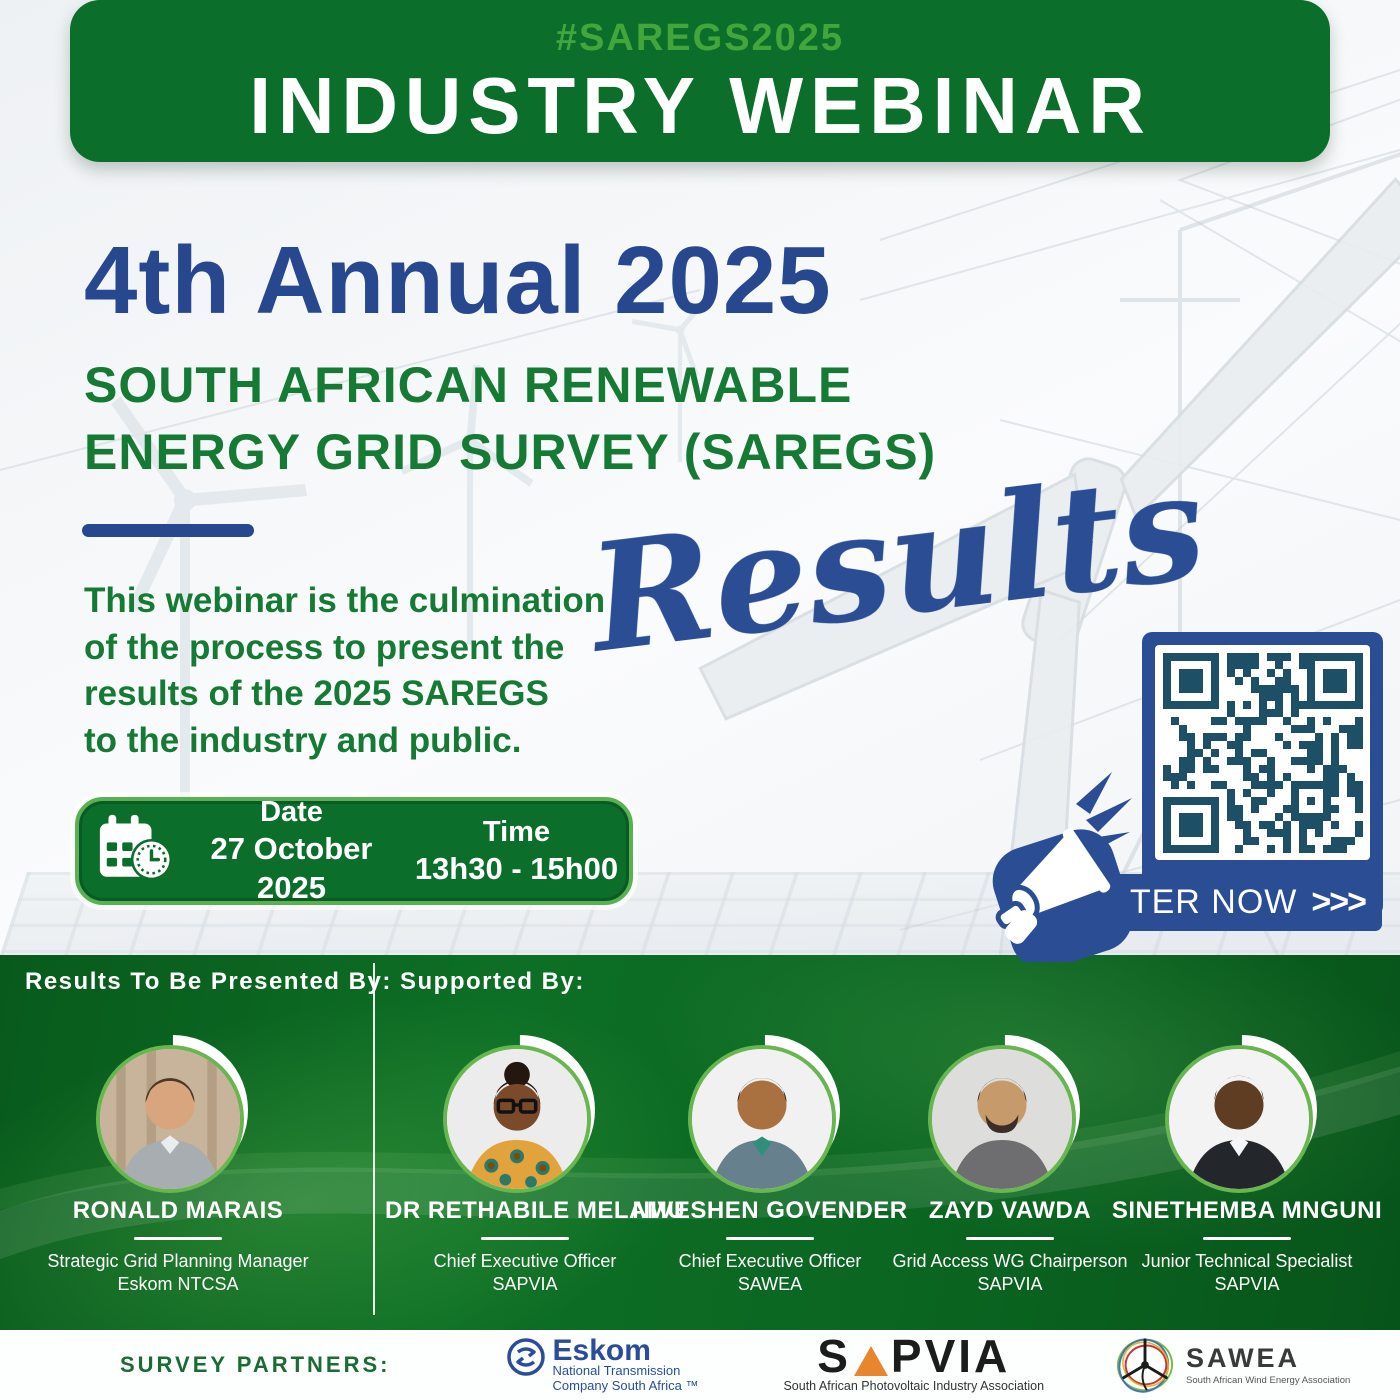  Describe the element at coordinates (870, 1361) in the screenshot. I see `sapvia-triangle-icon` at that location.